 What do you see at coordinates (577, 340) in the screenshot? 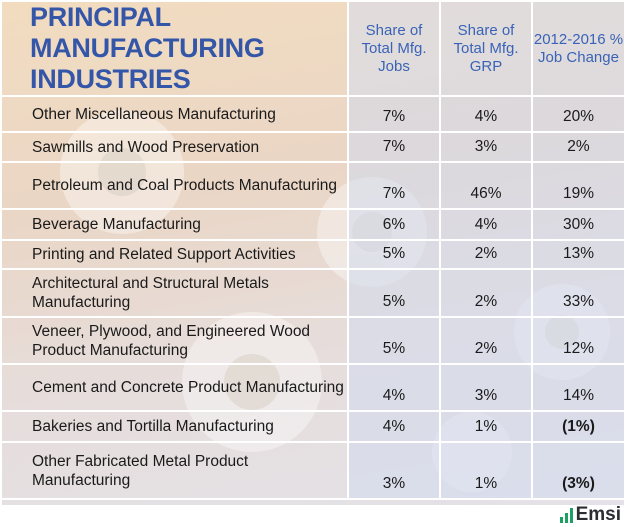
I see `job-change: 12%` at bounding box center [577, 340].